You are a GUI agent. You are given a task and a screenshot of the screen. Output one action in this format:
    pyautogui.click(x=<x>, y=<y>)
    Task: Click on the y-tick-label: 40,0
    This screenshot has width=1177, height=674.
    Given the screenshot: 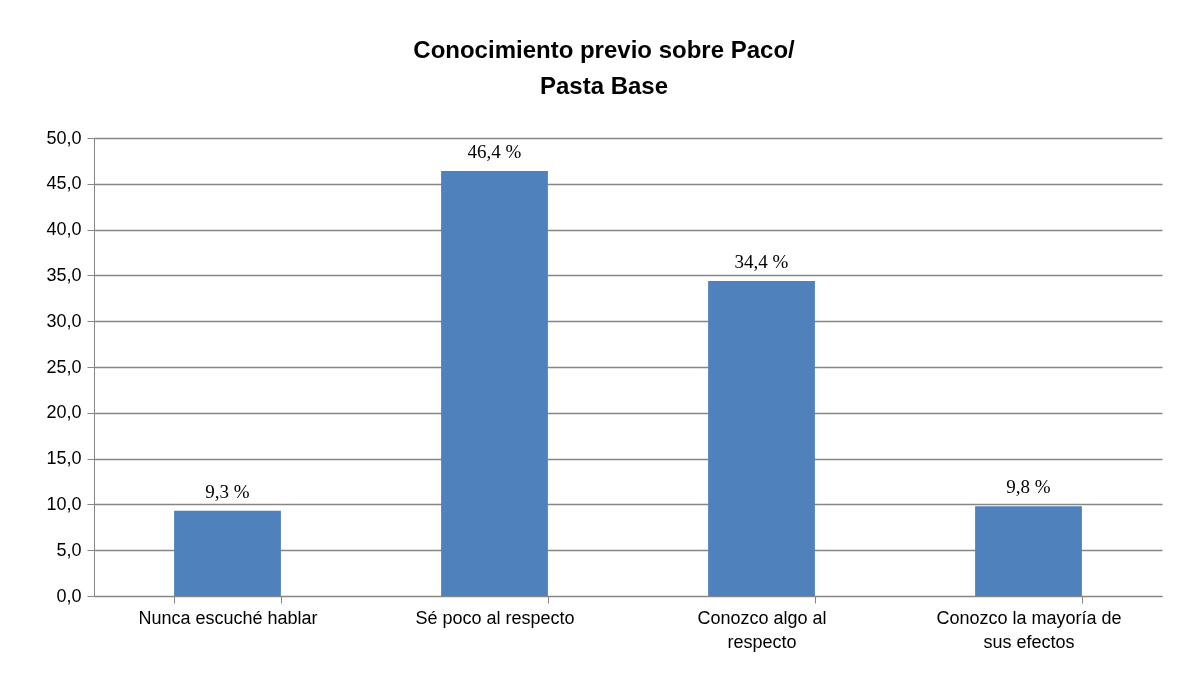 What is the action you would take?
    pyautogui.click(x=64, y=229)
    